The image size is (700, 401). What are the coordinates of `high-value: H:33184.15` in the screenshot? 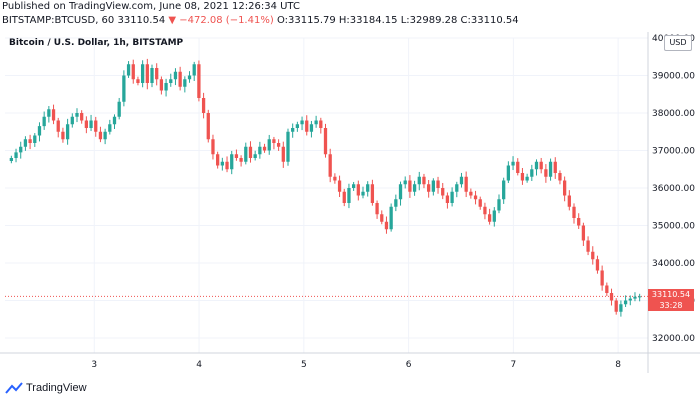 It's located at (368, 20).